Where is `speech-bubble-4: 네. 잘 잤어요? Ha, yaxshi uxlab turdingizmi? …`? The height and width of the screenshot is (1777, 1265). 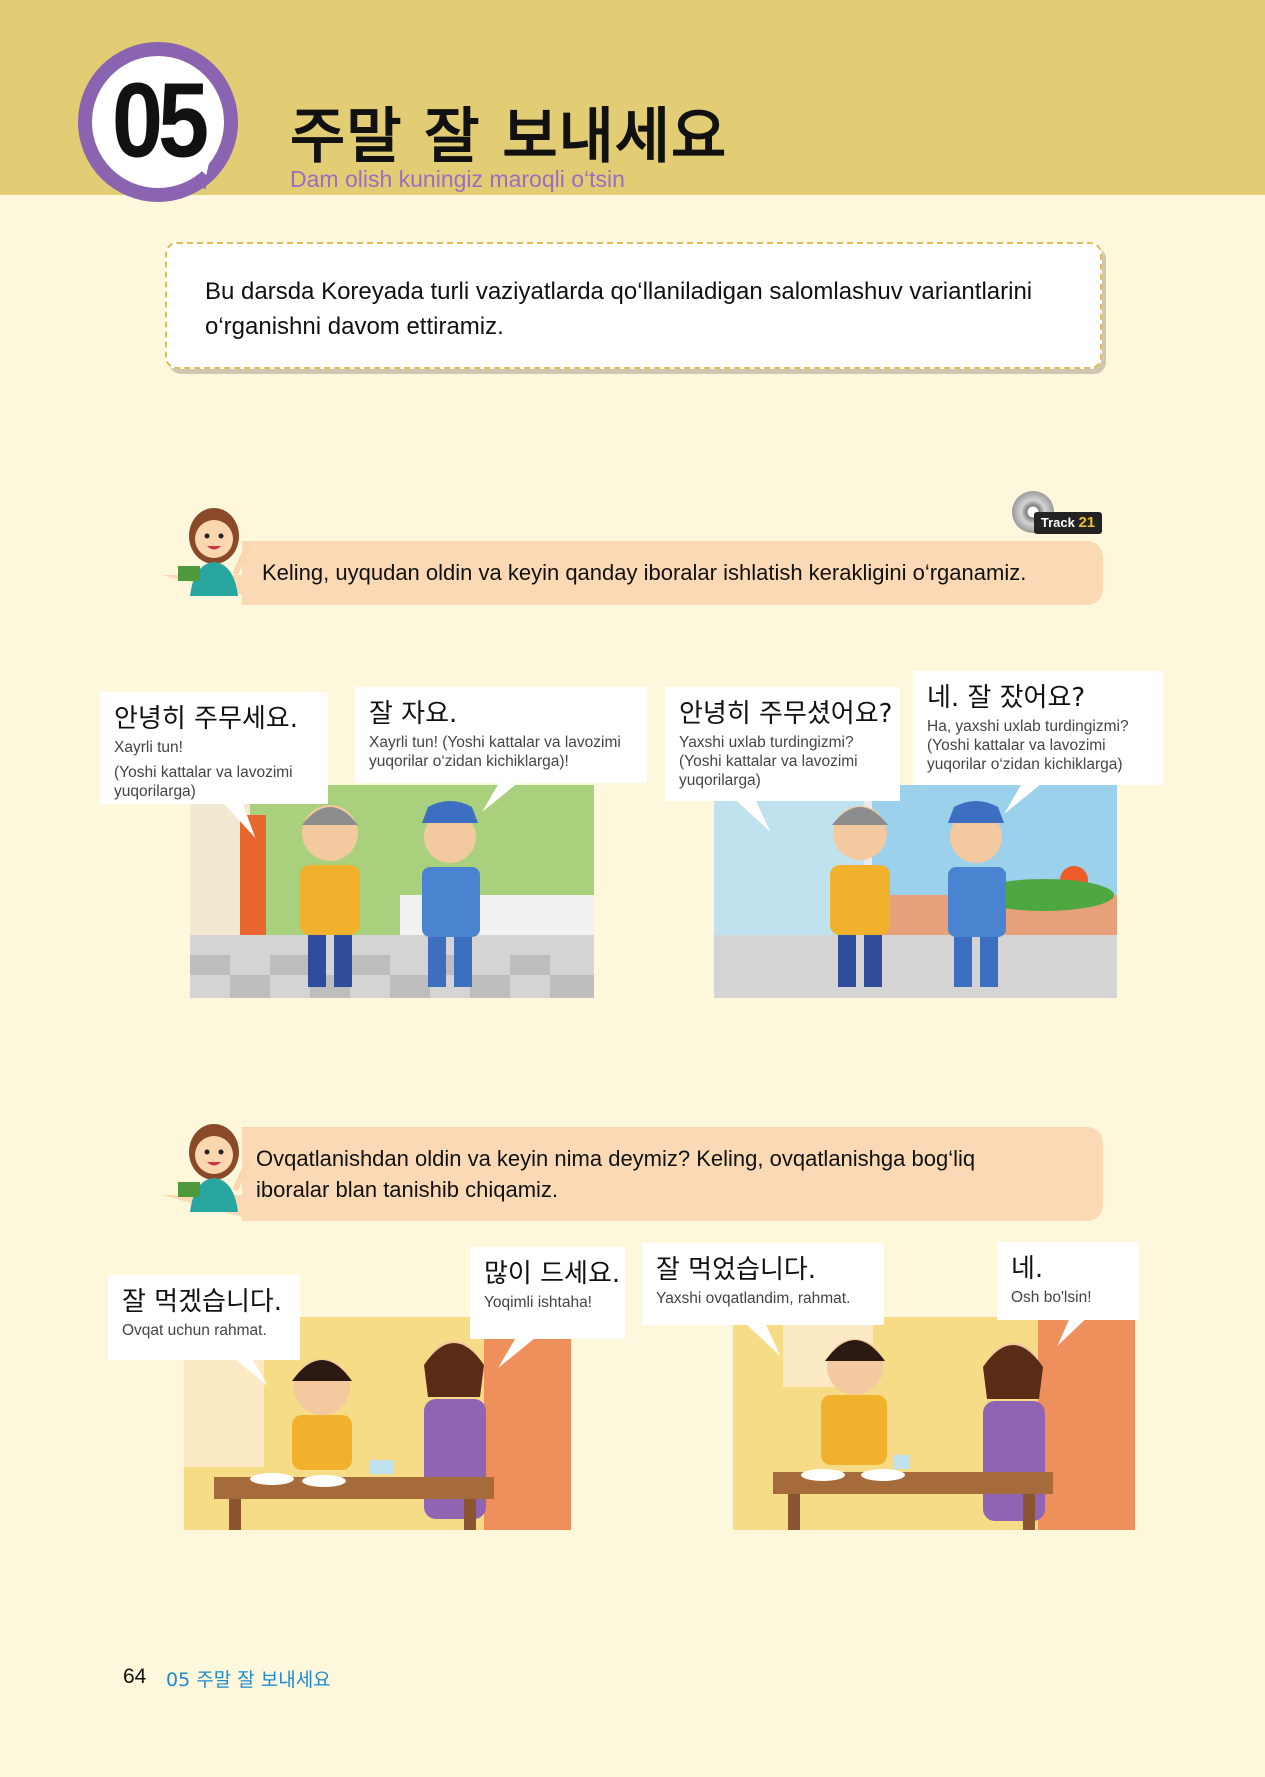
speech-bubble-4: 네. 잘 잤어요? Ha, yaxshi uxlab turdingizmi? … is located at coordinates (1038, 728).